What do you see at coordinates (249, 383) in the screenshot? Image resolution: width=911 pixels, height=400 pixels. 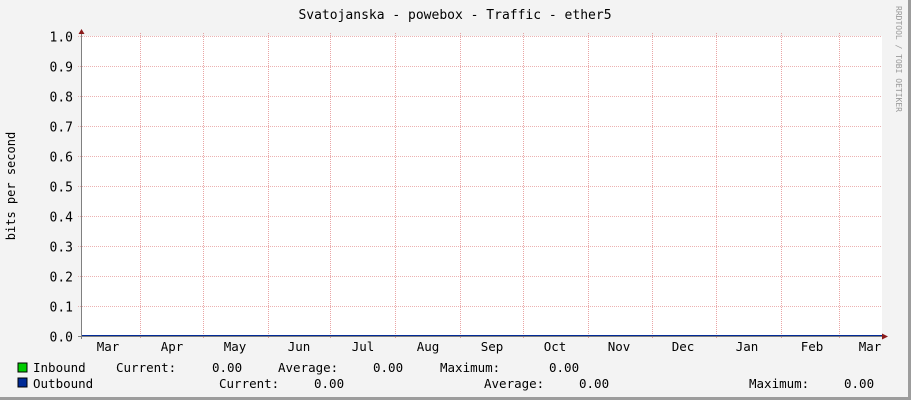 I see `legend-outbound-current-label: Current:` at bounding box center [249, 383].